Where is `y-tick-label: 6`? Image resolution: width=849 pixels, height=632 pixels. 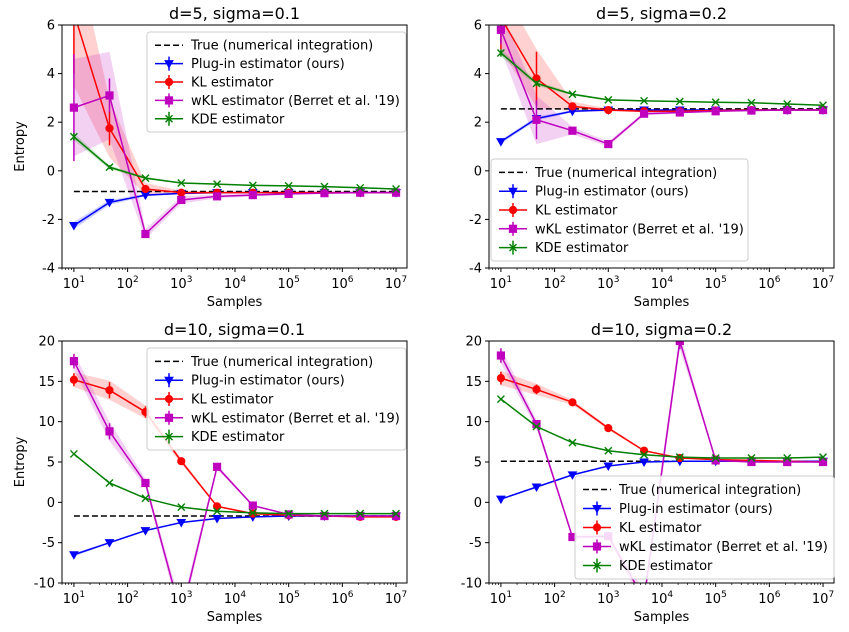
y-tick-label: 6 is located at coordinates (478, 26).